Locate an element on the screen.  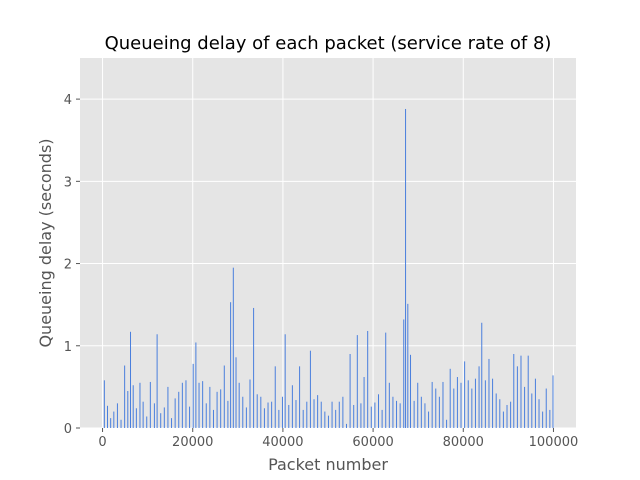
x-tick-label: 20000 is located at coordinates (192, 442).